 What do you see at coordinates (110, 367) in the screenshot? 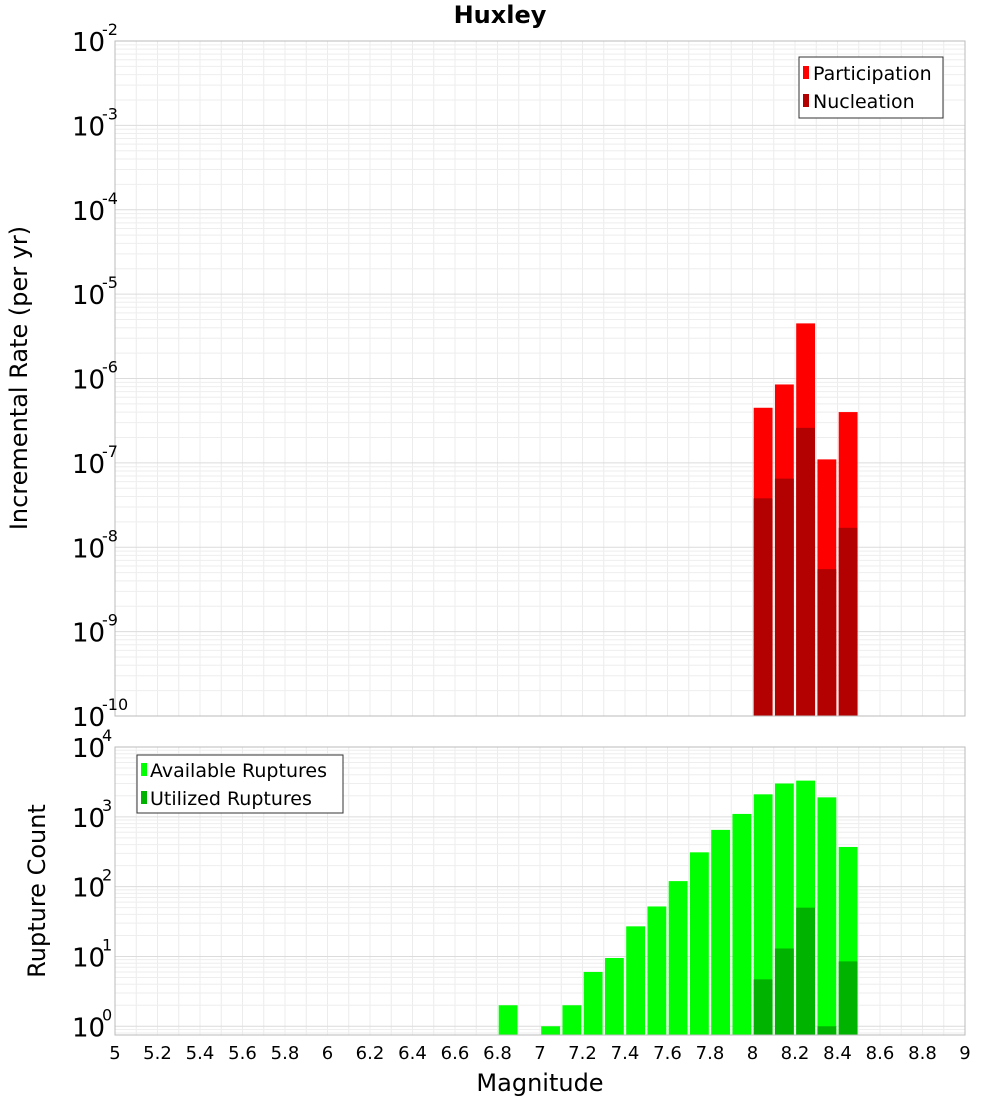
I see `top-ytick-exponent: -6` at bounding box center [110, 367].